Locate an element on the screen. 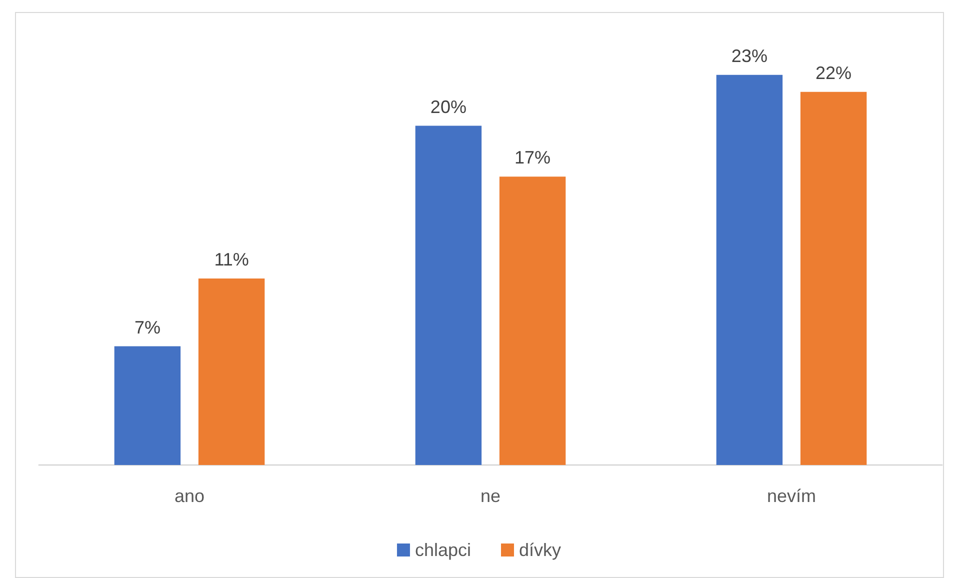 This screenshot has width=958, height=578. data-label: 22% is located at coordinates (834, 72).